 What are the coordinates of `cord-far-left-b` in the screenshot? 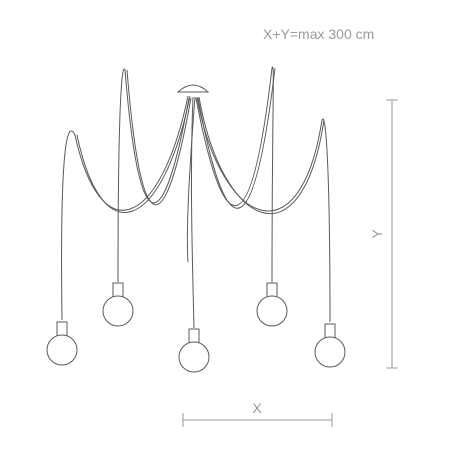 It's located at (133, 154).